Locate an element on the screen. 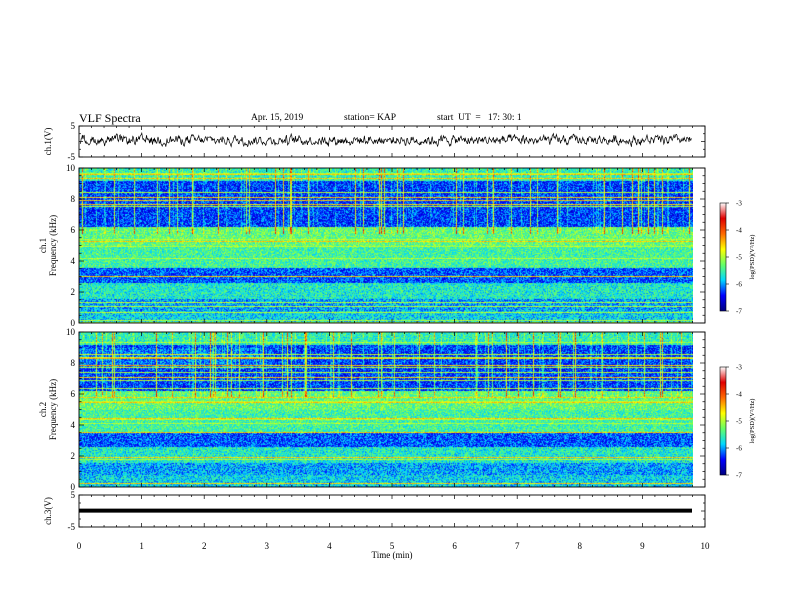 This screenshot has width=792, height=612. sp1-ytick-label: 8 is located at coordinates (73, 199).